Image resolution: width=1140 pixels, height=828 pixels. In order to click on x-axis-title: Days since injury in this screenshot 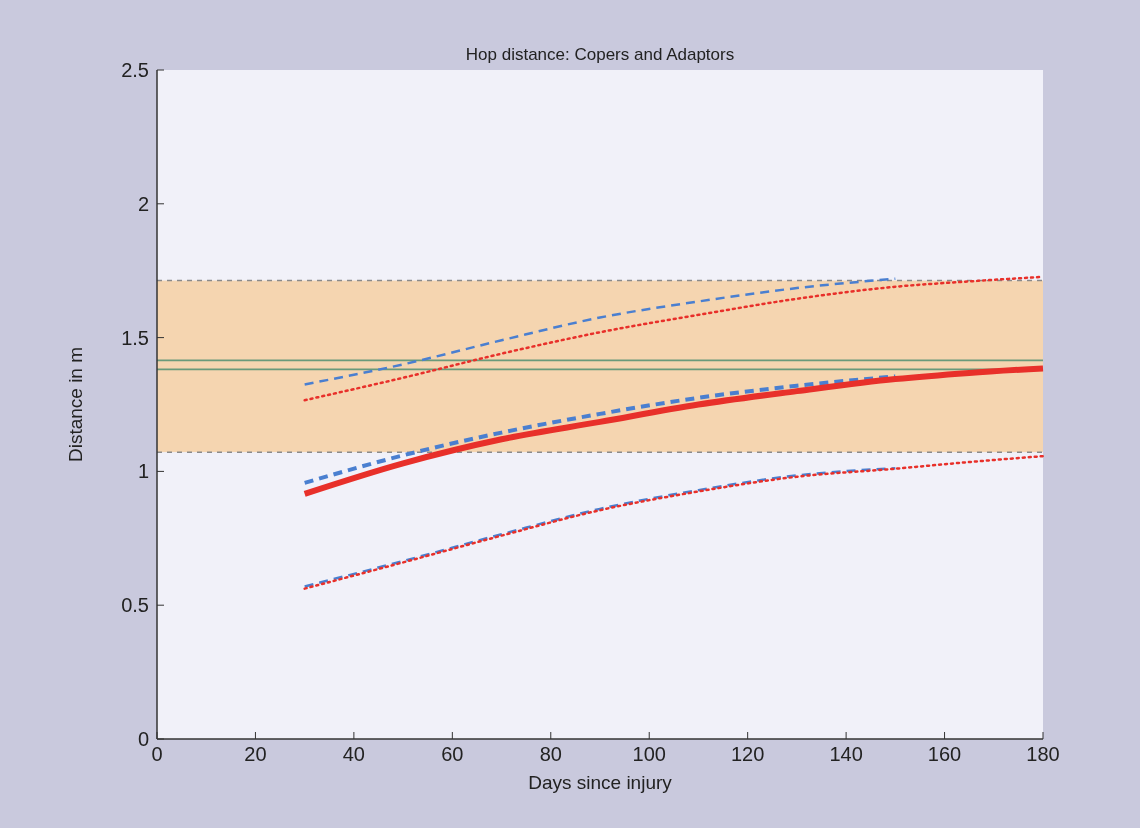, I will do `click(600, 782)`.